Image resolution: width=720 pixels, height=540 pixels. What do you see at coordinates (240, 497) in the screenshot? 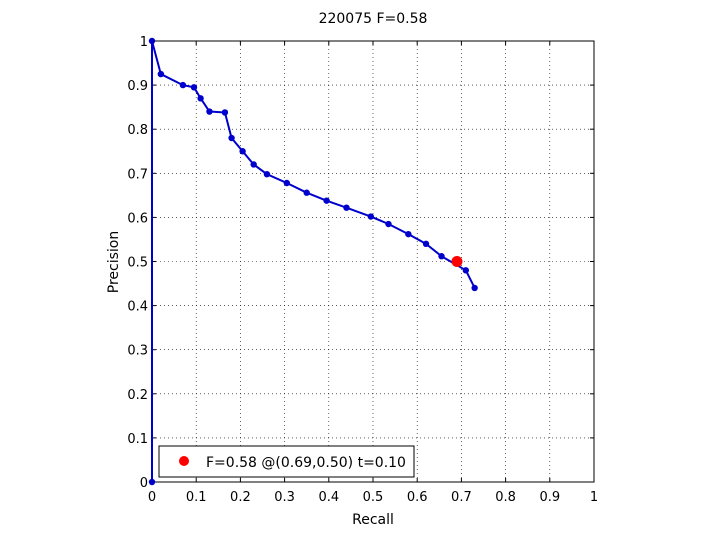
I see `x-tick-label: 0.2` at bounding box center [240, 497].